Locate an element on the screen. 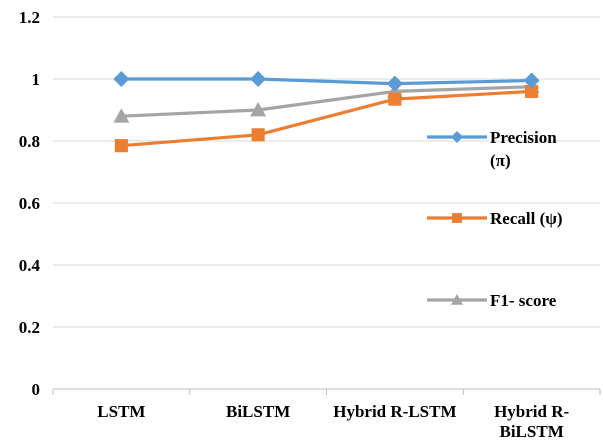  y-tick-label: 0.6 is located at coordinates (29, 203).